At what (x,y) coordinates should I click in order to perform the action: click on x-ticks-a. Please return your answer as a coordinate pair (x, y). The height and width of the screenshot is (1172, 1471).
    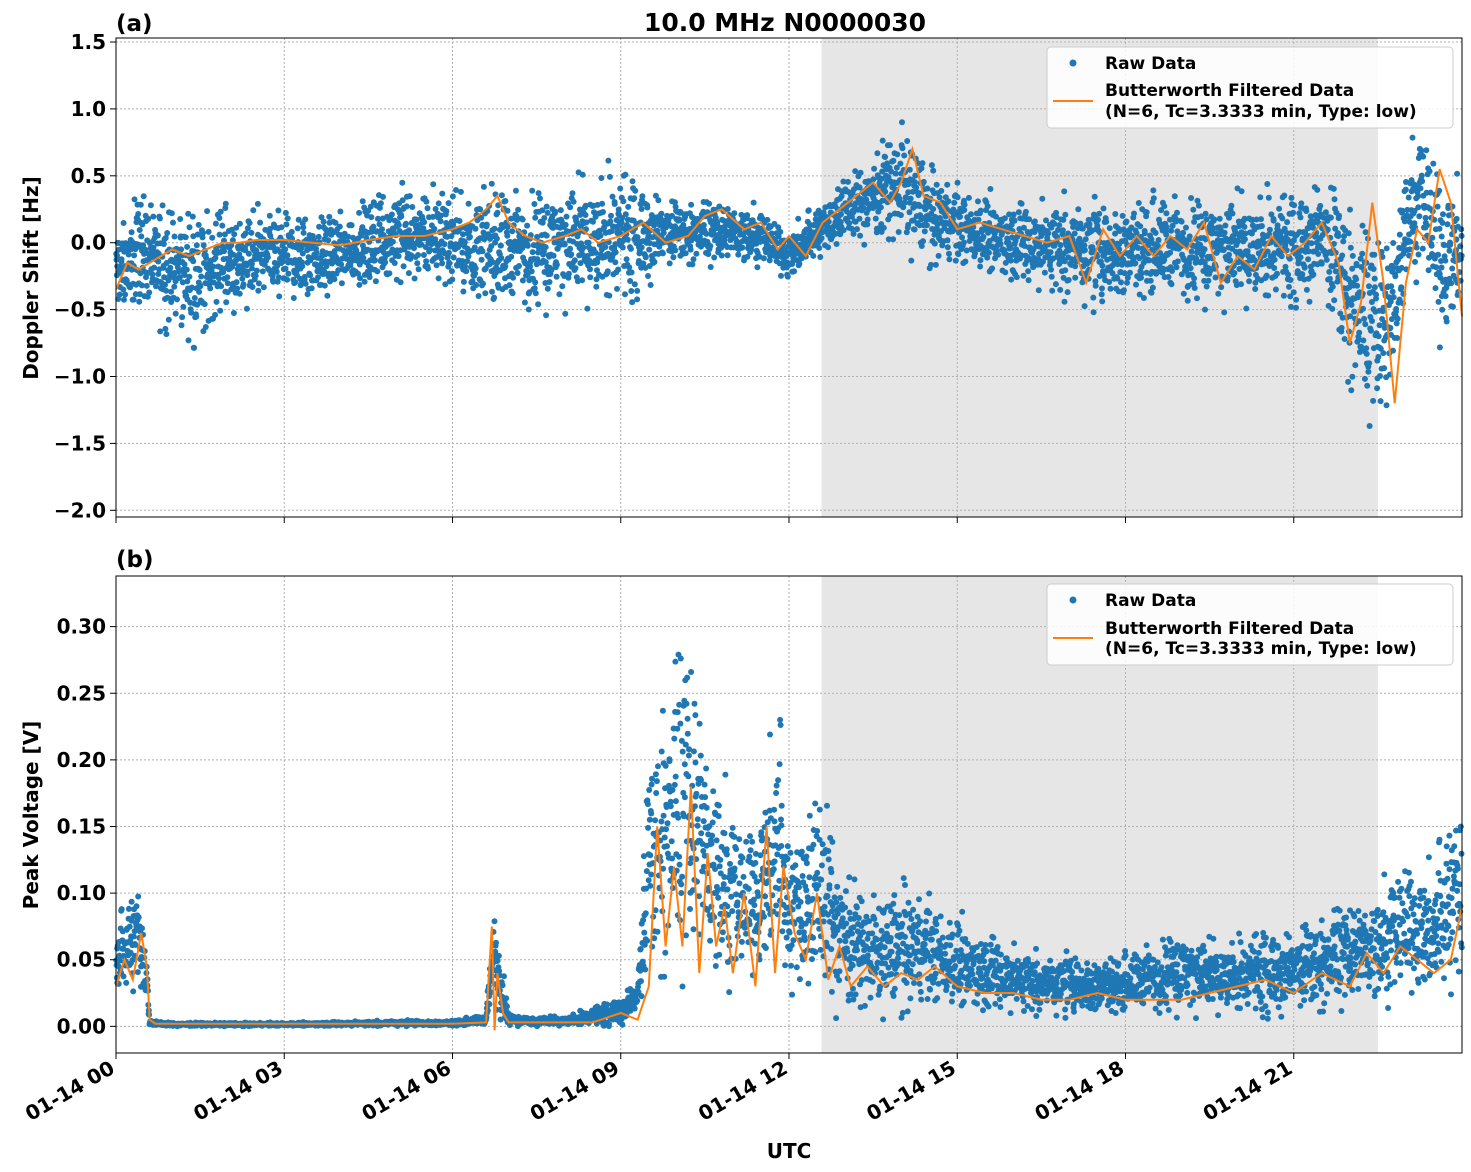
    Looking at the image, I should click on (705, 520).